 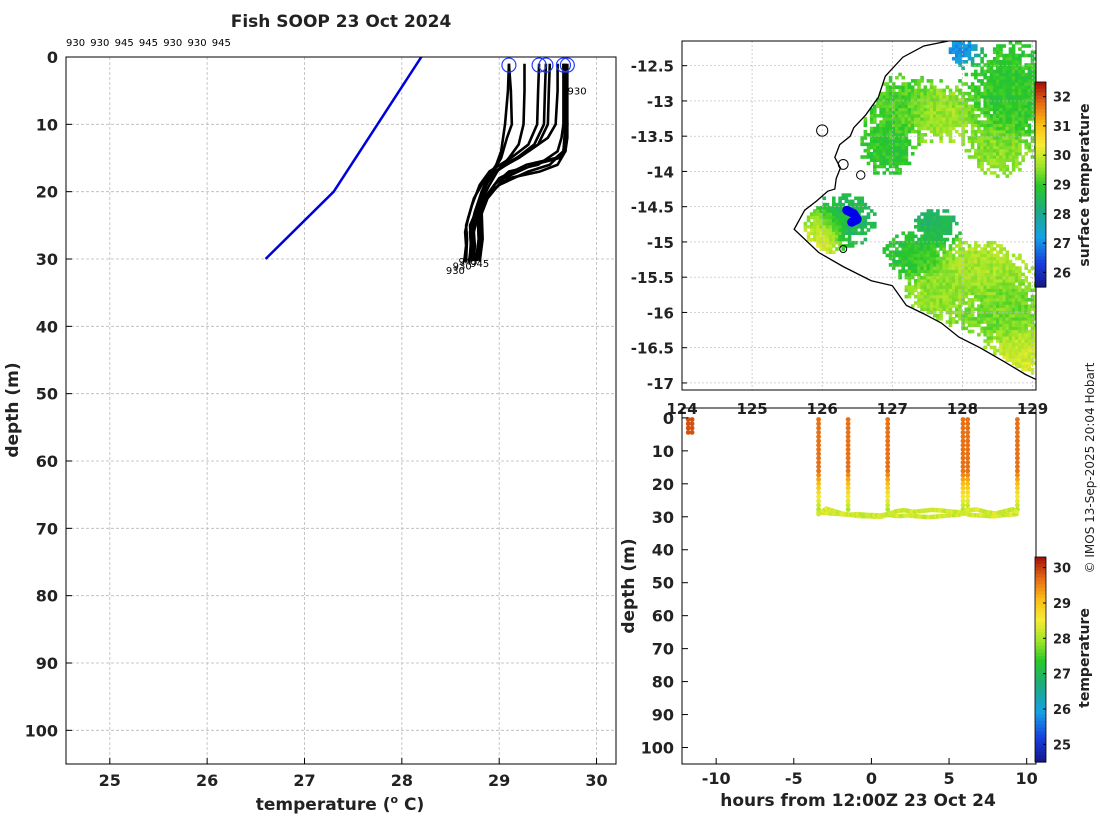 I want to click on profile-ytick-label: 40, so click(x=47, y=326).